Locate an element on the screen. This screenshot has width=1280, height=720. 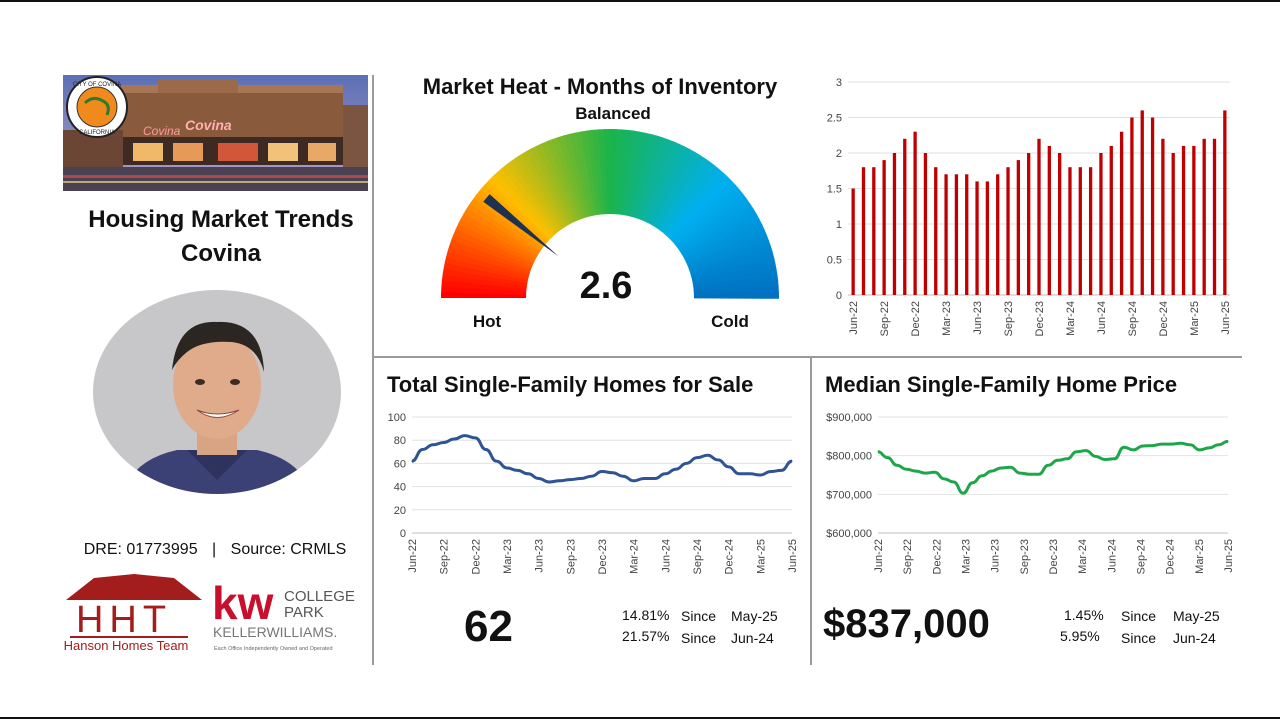
city-seal: CITY OF COVINA CALIFORNIA is located at coordinates (97, 107).